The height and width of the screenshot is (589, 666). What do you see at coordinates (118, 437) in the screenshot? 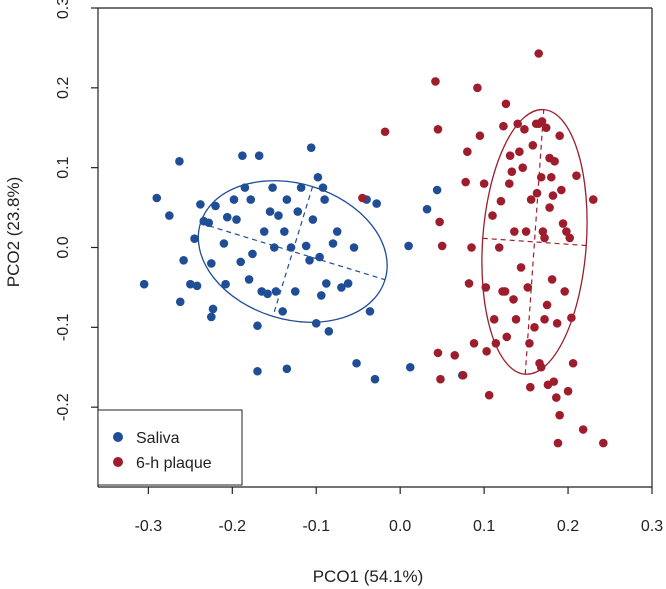
I see `legend-marker-saliva` at bounding box center [118, 437].